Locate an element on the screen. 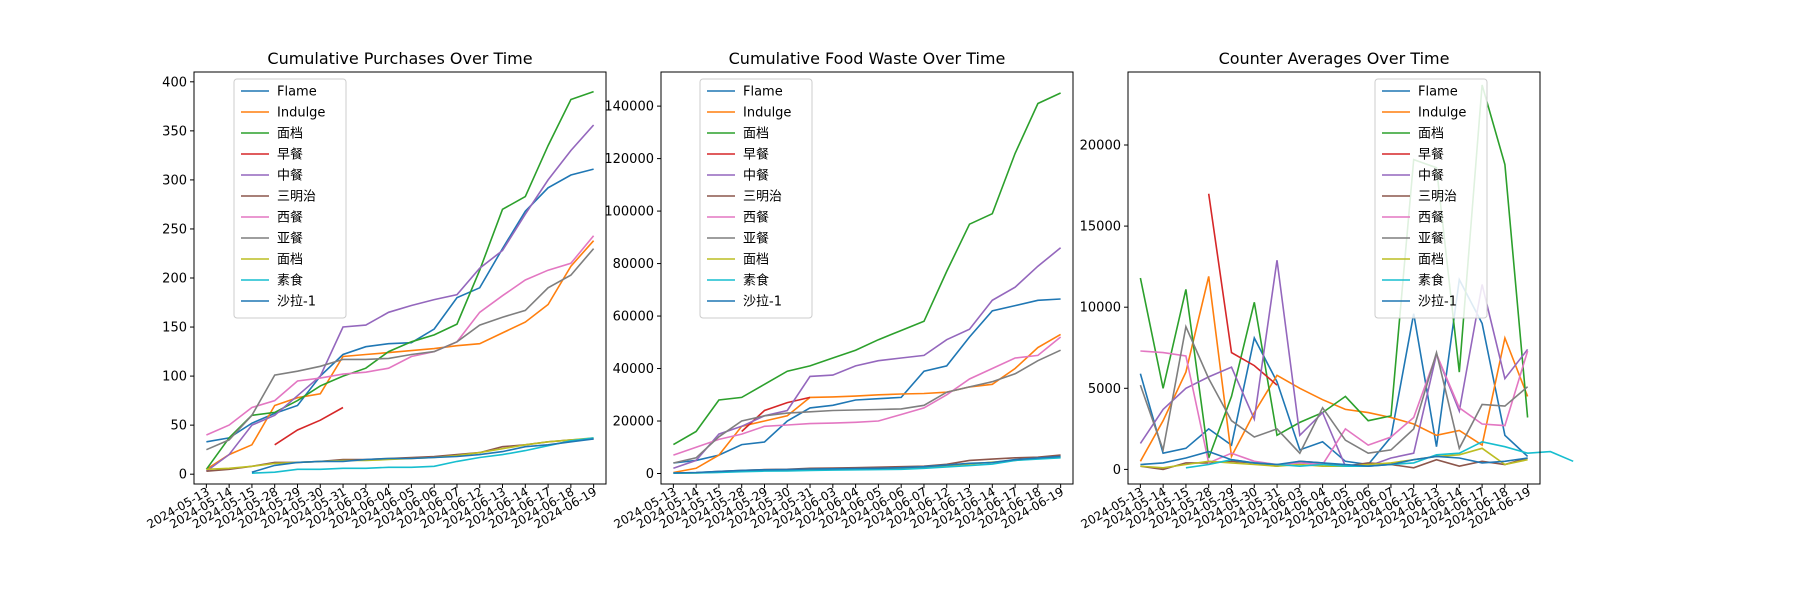  chart-title: Cumulative Purchases Over Time is located at coordinates (399, 58).